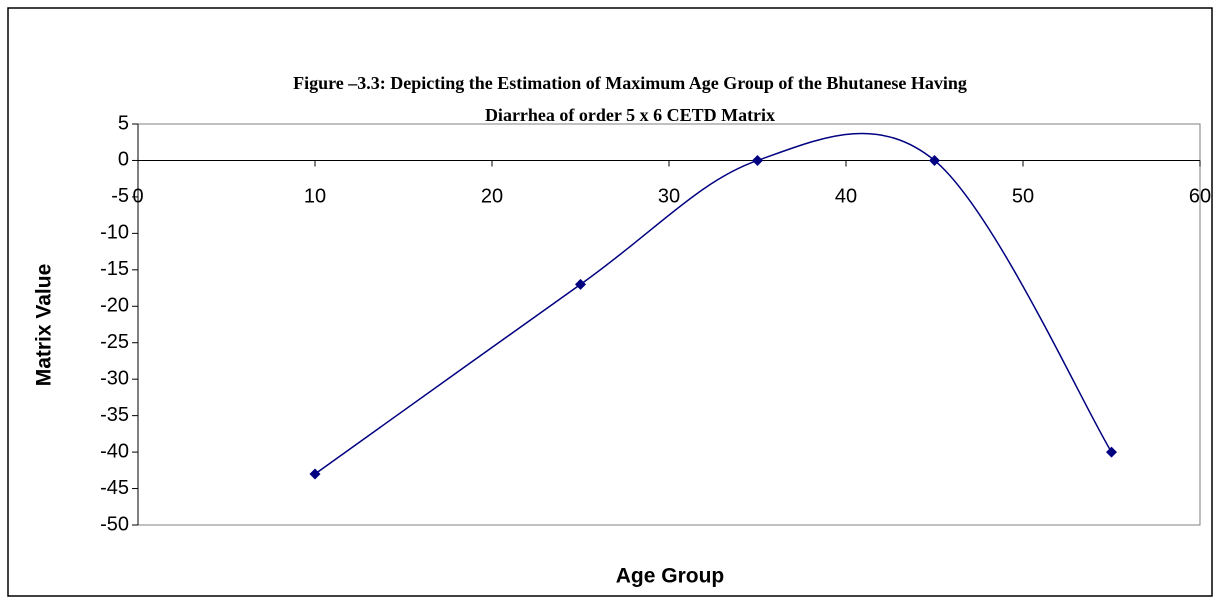 The width and height of the screenshot is (1220, 604). What do you see at coordinates (114, 378) in the screenshot?
I see `y-tick-label: -30` at bounding box center [114, 378].